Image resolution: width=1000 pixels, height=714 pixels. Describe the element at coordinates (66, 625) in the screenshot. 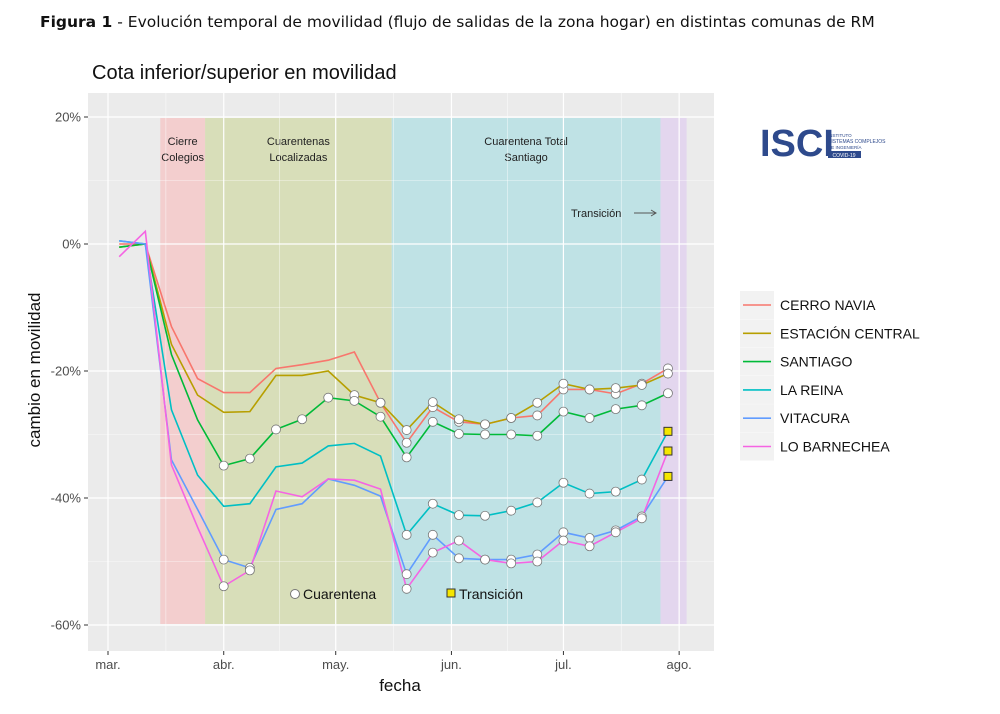

I see `y-tick-label: -60%` at that location.